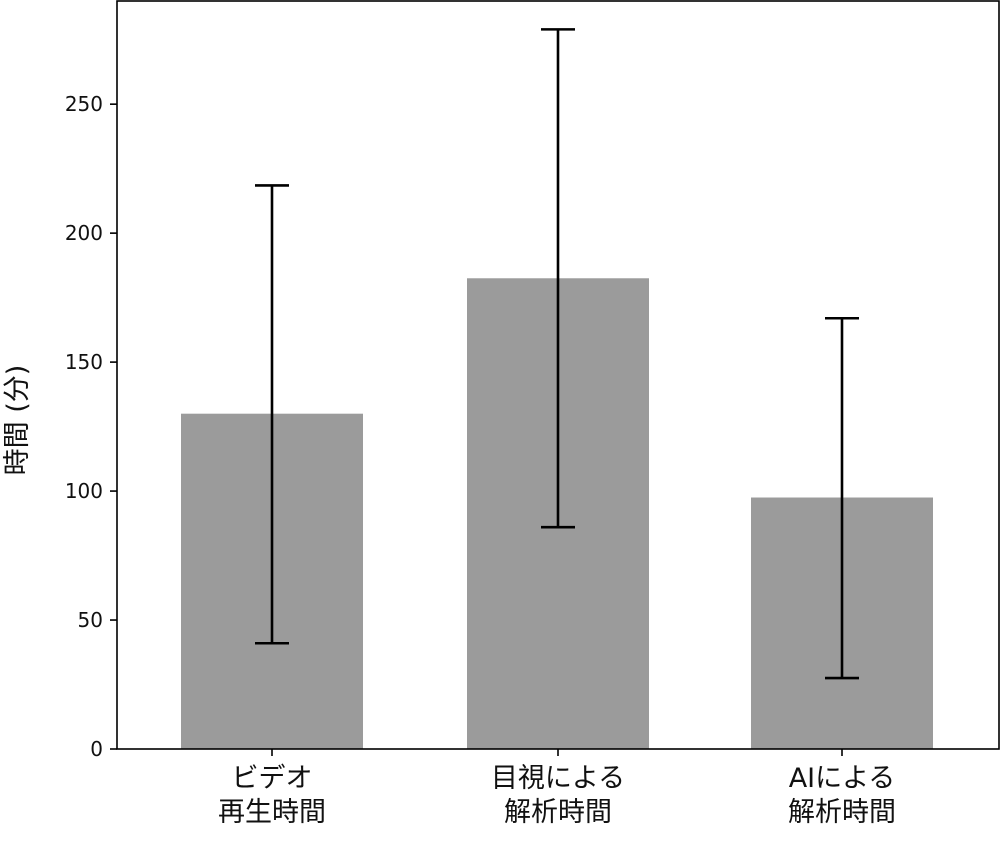 The height and width of the screenshot is (841, 1000). What do you see at coordinates (90, 620) in the screenshot?
I see `y-tick-label: 50` at bounding box center [90, 620].